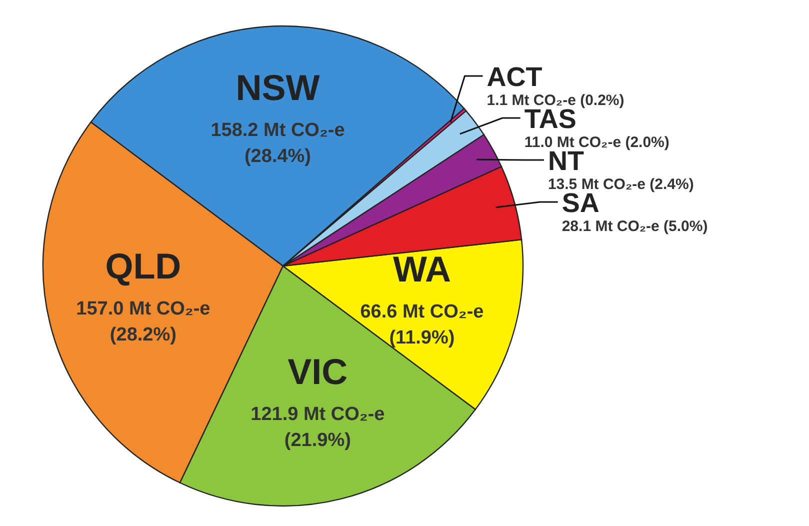 The height and width of the screenshot is (526, 809). I want to click on slice-label: NSW, so click(278, 87).